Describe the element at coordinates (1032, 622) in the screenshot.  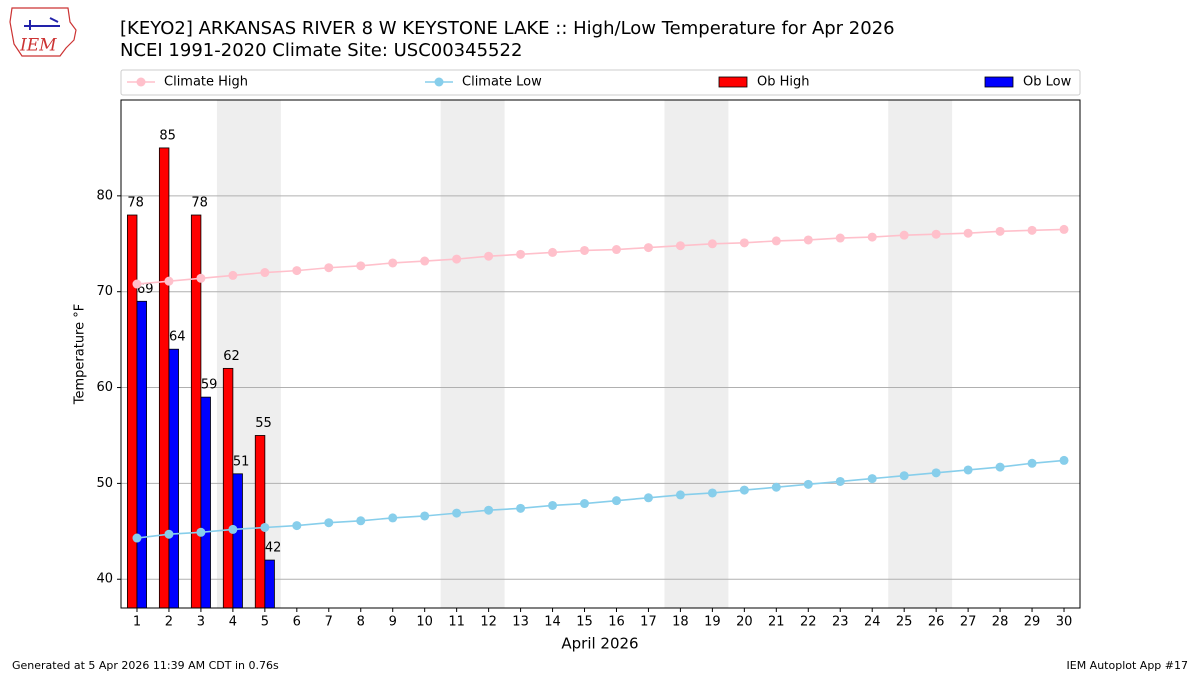
I see `x-tick-label: 29` at that location.